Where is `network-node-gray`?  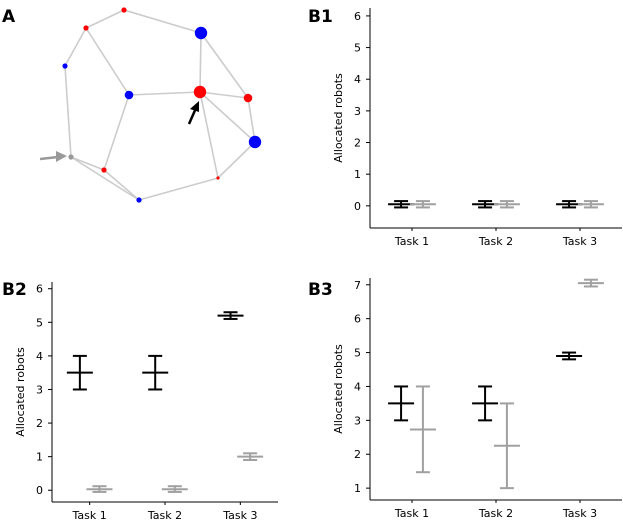
network-node-gray is located at coordinates (71, 157).